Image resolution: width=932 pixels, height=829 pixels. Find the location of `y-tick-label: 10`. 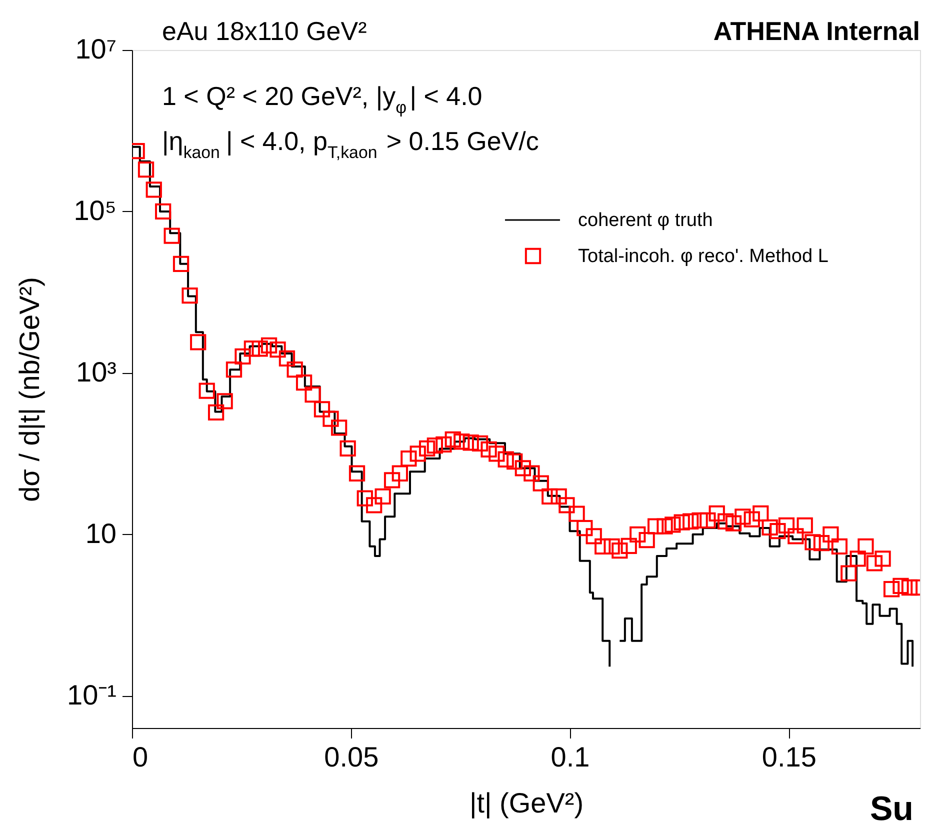

y-tick-label: 10 is located at coordinates (100, 533).